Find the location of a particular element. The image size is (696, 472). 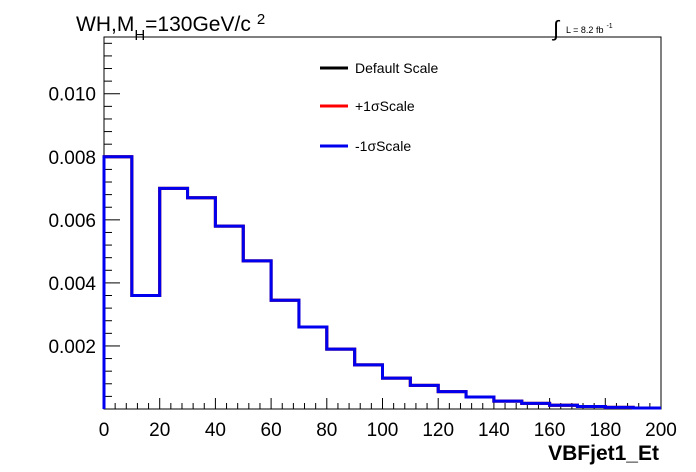

x-tick-label: 40 is located at coordinates (215, 430).